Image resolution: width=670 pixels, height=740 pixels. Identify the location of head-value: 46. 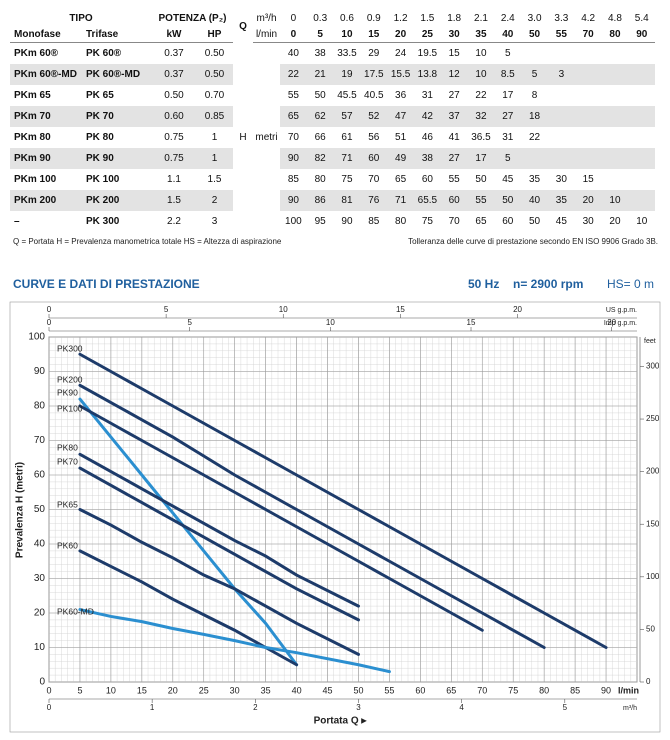
(427, 137).